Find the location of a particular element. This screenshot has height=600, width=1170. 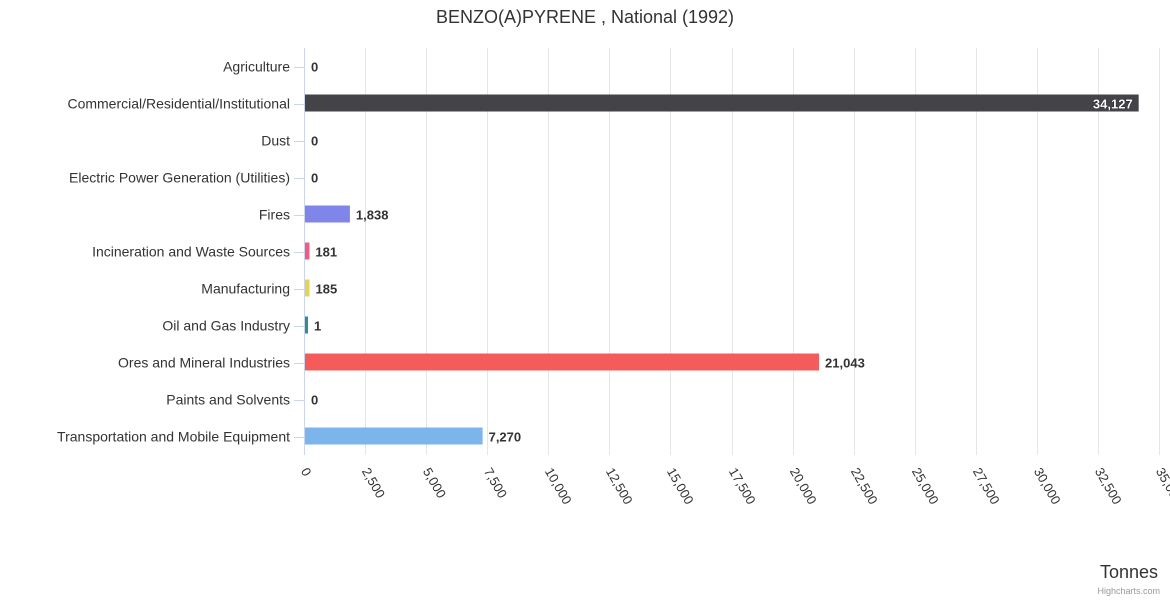

data-label: 21,043 is located at coordinates (845, 363).